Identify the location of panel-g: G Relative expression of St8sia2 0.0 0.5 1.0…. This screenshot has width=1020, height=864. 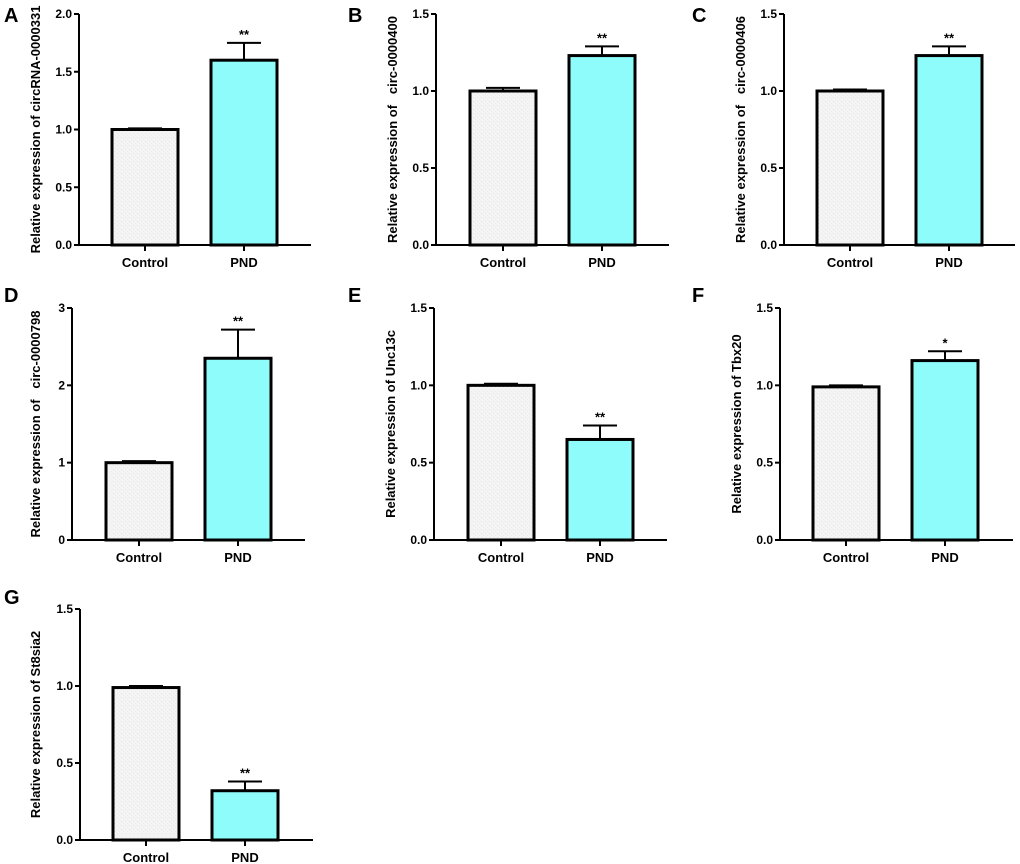
(158, 725).